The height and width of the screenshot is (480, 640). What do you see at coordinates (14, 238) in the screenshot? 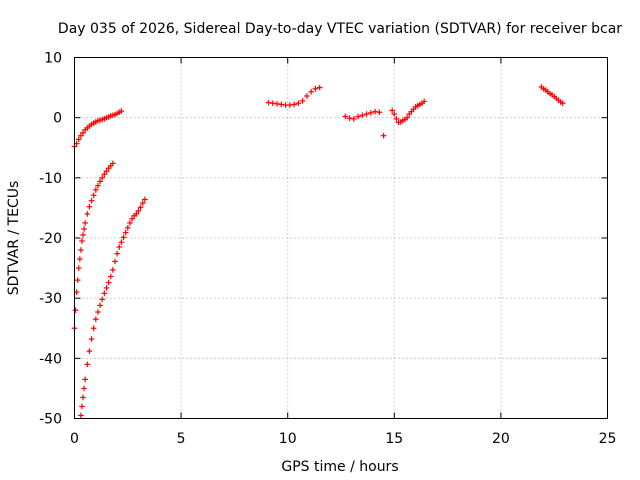
I see `y-axis-label: SDTVAR / TECUs` at bounding box center [14, 238].